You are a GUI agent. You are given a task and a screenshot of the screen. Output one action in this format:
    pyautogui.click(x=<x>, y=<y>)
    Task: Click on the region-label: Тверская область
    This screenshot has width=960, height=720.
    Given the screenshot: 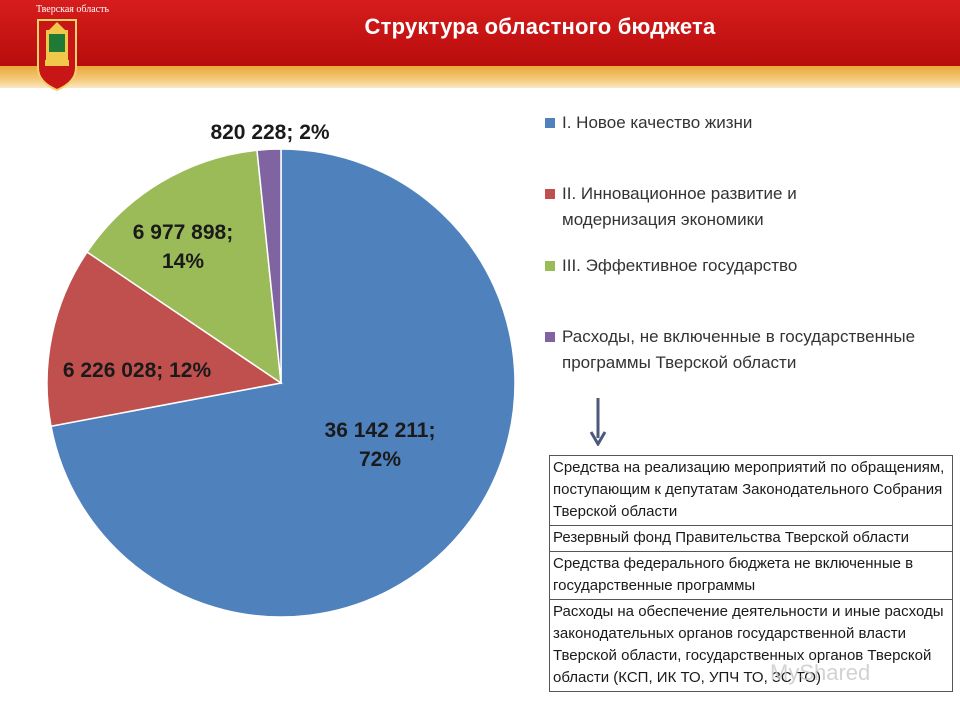 What is the action you would take?
    pyautogui.click(x=73, y=9)
    